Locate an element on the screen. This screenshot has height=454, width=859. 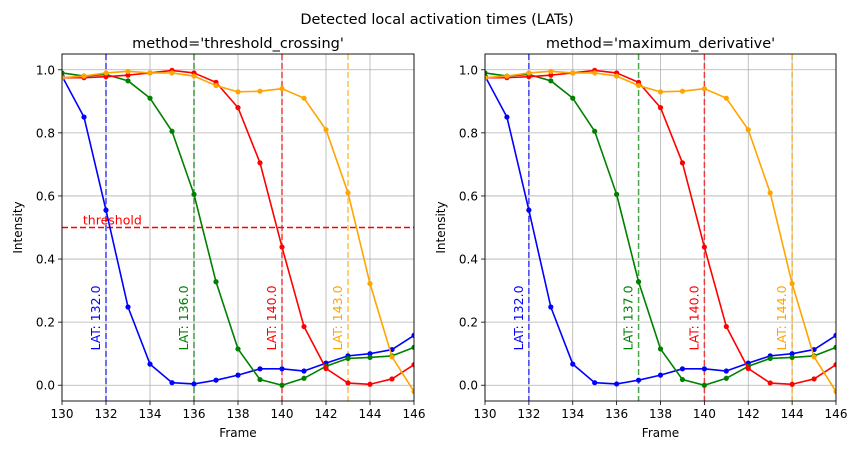
x-tick-label: 136 is located at coordinates (616, 414).